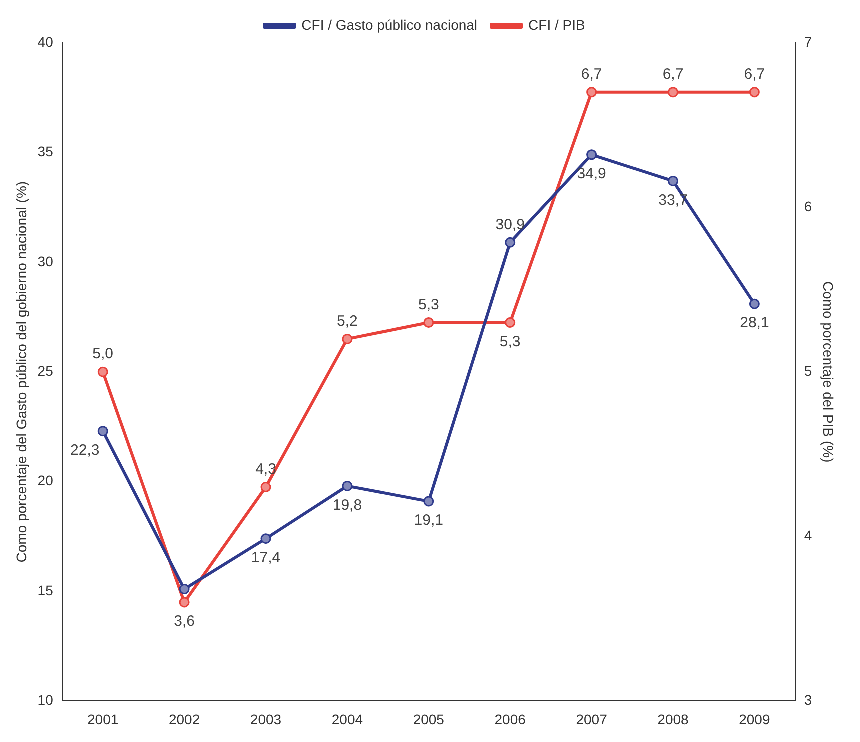  What do you see at coordinates (390, 24) in the screenshot?
I see `legend-label: CFI / Gasto público nacional` at bounding box center [390, 24].